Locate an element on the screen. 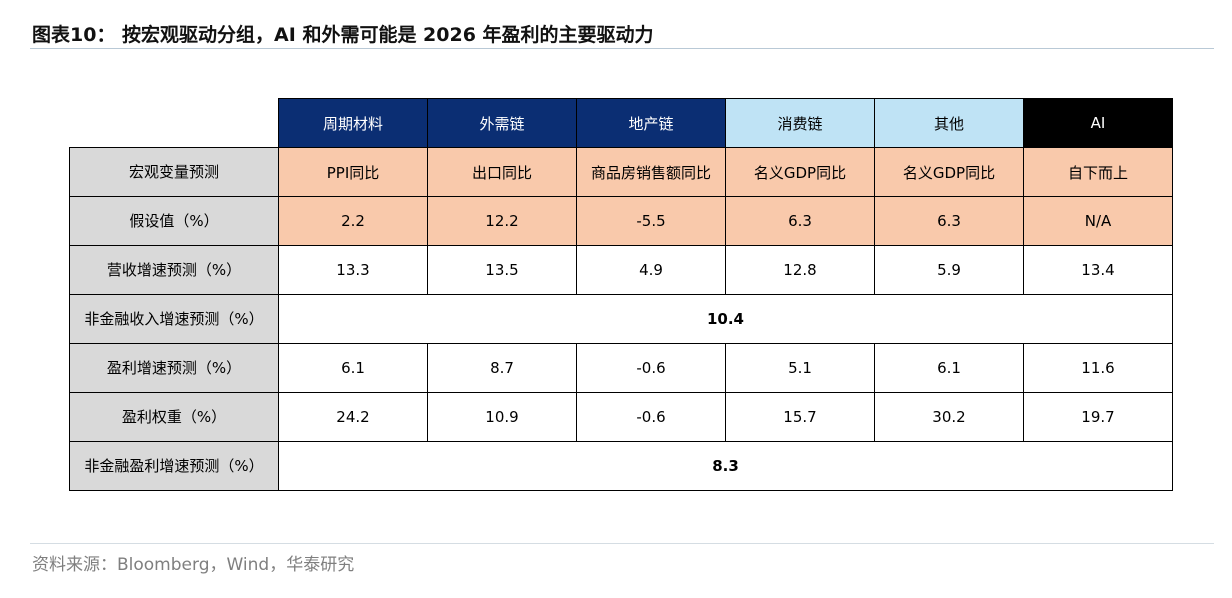  figure-title: 图表10： 按宏观驱动分组，AI 和外需可能是 2026 年盈利的主要驱动力 is located at coordinates (343, 35).